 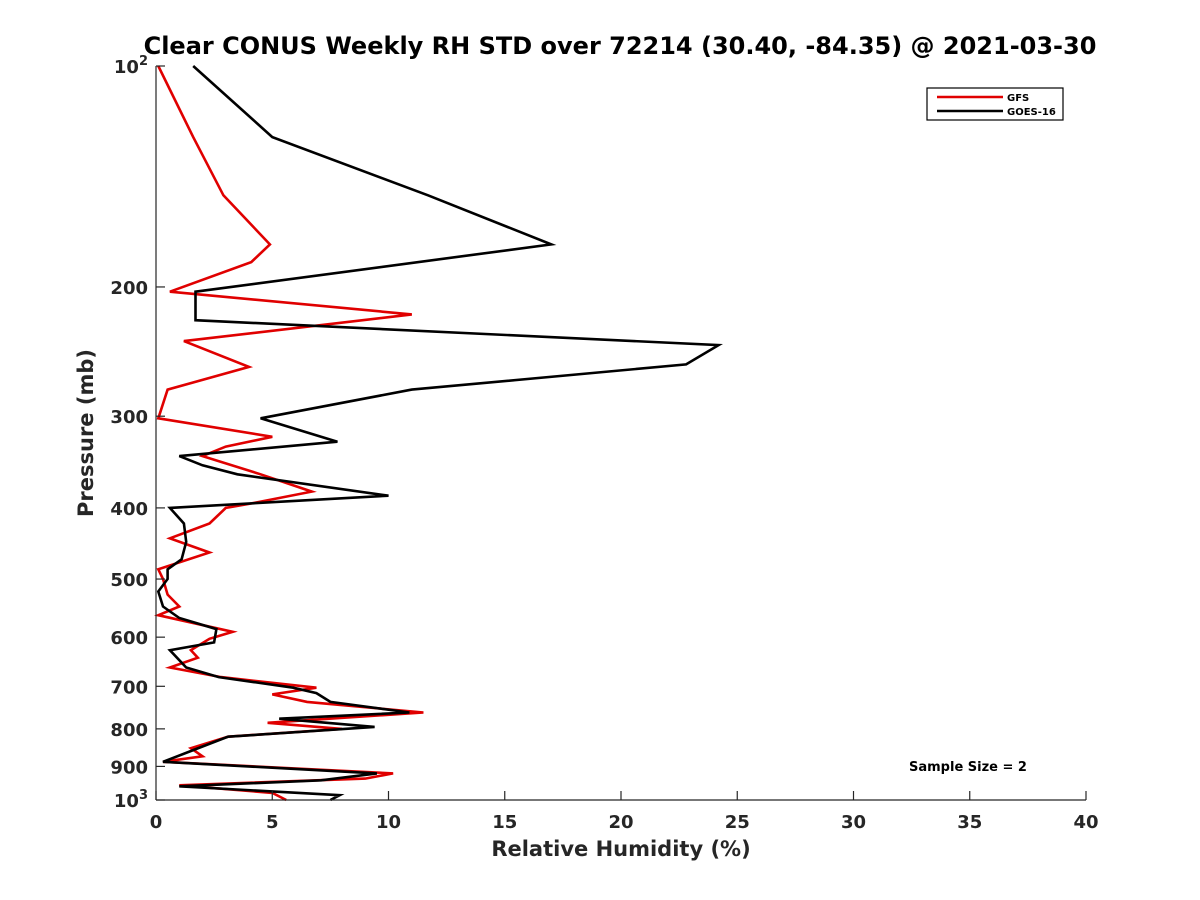 I want to click on y-tick-label-2: 300, so click(x=129, y=417).